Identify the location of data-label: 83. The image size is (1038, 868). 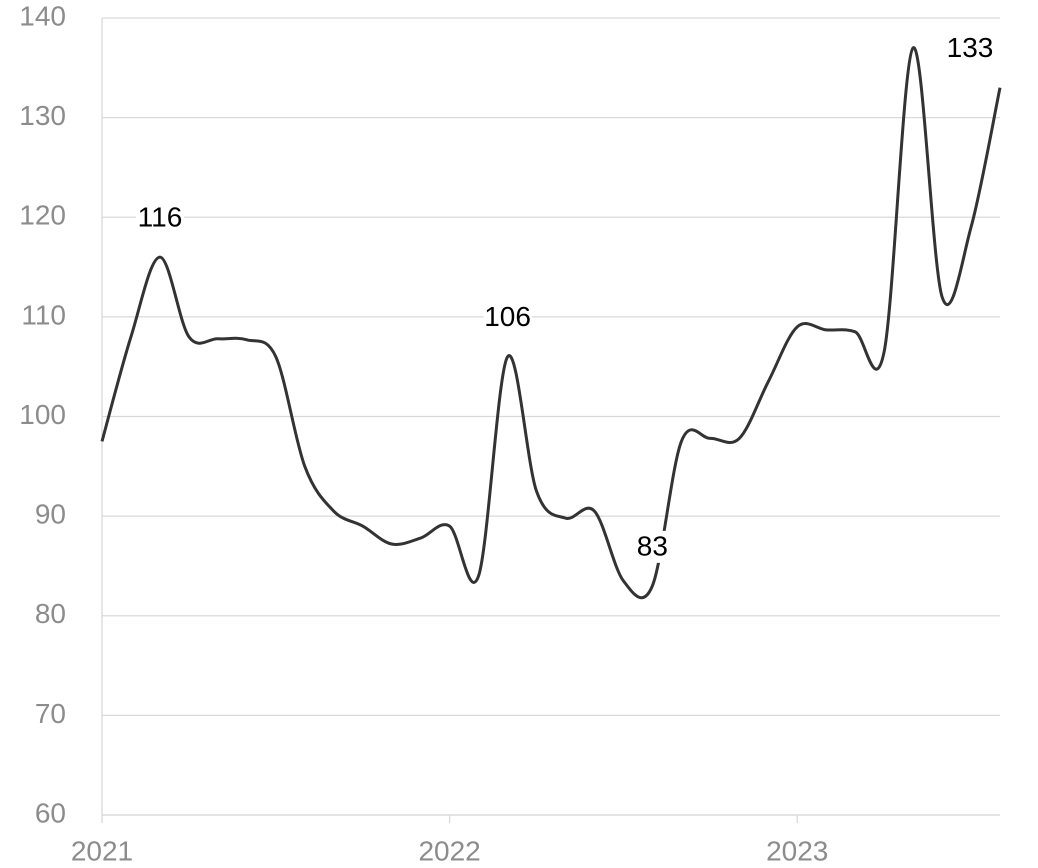
(652, 545).